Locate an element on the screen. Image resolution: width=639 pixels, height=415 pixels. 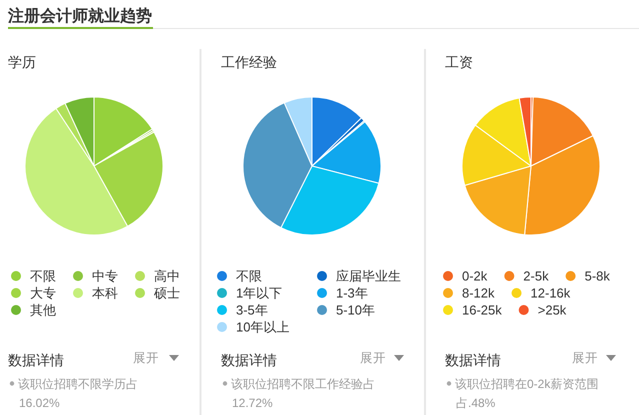
legend-label: 16-25k is located at coordinates (482, 310).